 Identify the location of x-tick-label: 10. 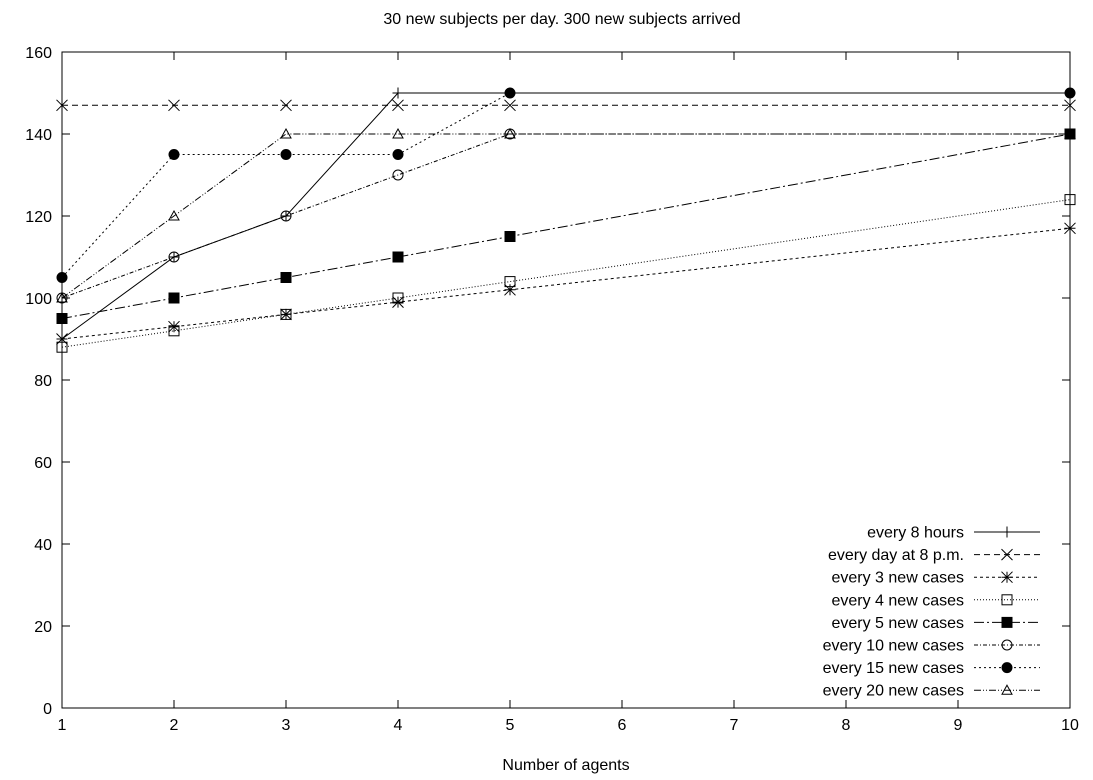
(1070, 725).